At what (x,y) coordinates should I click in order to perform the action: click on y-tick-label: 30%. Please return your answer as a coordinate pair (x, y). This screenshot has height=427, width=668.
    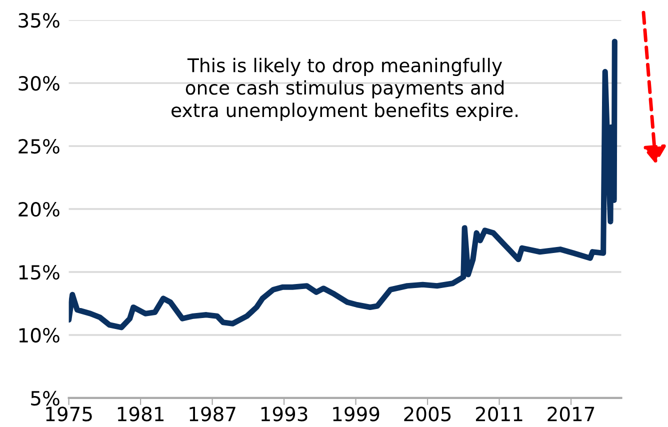
    Looking at the image, I should click on (39, 83).